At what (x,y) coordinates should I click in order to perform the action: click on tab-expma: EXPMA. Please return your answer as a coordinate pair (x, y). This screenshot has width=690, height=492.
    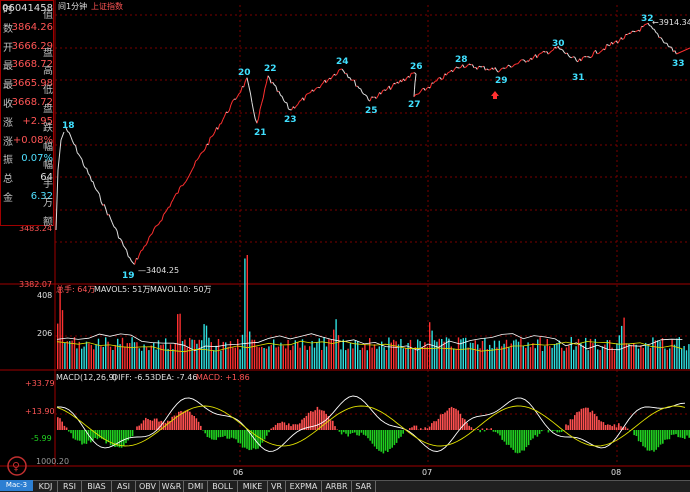
    Looking at the image, I should click on (304, 486).